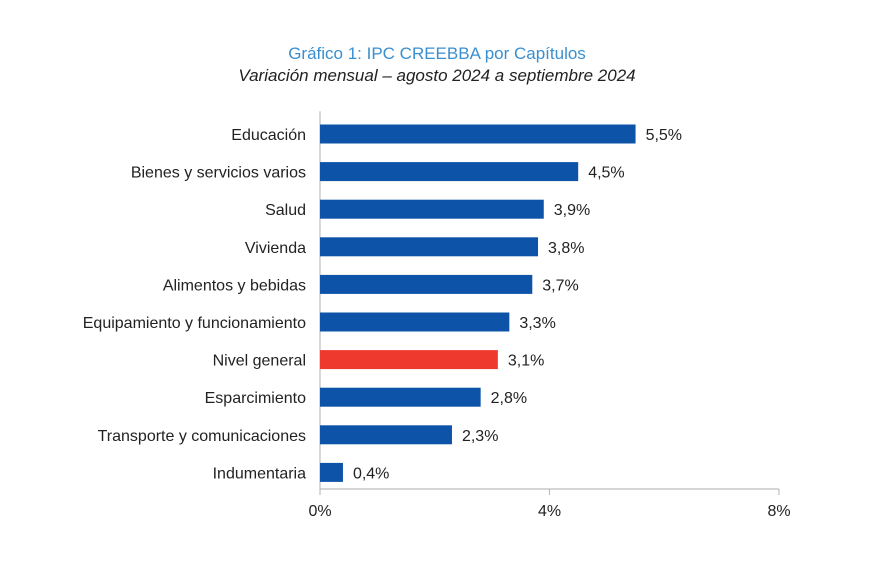  I want to click on data-label: 0,4%, so click(371, 473).